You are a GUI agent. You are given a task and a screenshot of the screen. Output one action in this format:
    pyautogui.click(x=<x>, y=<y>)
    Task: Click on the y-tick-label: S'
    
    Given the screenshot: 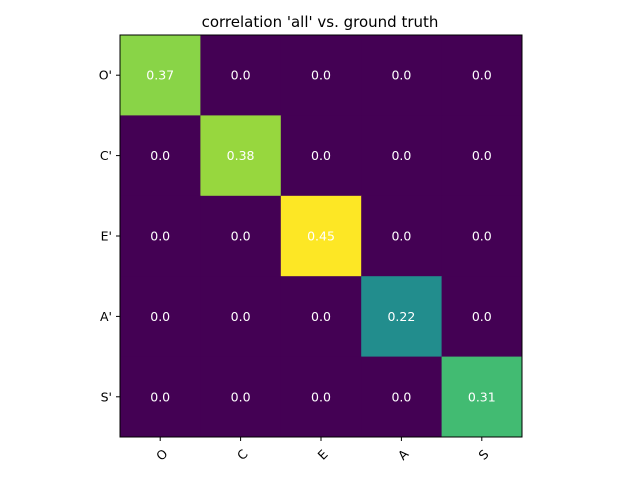 What is the action you would take?
    pyautogui.click(x=106, y=396)
    